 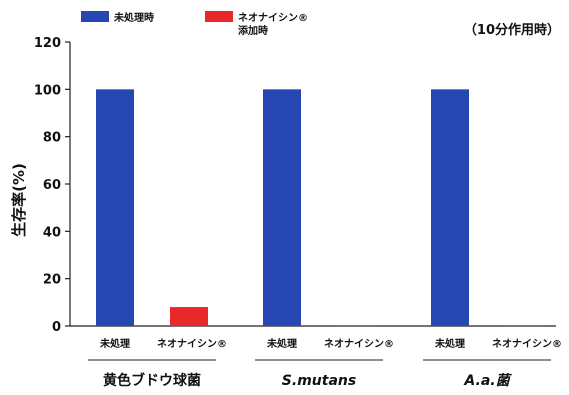 What do you see at coordinates (52, 280) in the screenshot?
I see `y-tick-label: 20` at bounding box center [52, 280].